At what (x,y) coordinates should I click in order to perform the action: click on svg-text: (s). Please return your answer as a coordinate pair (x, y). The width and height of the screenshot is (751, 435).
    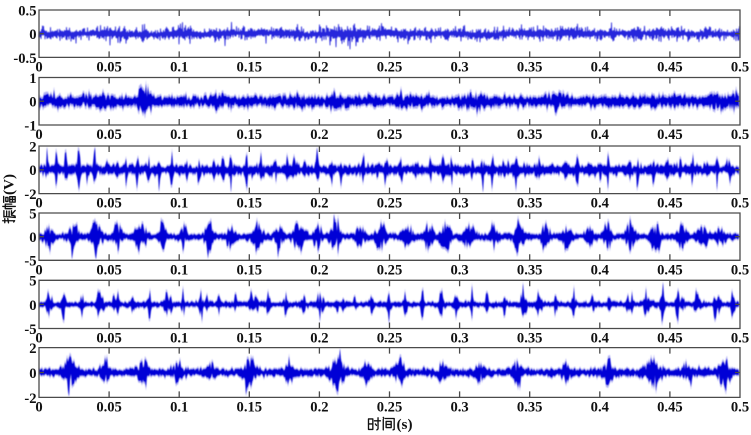
    Looking at the image, I should click on (405, 424).